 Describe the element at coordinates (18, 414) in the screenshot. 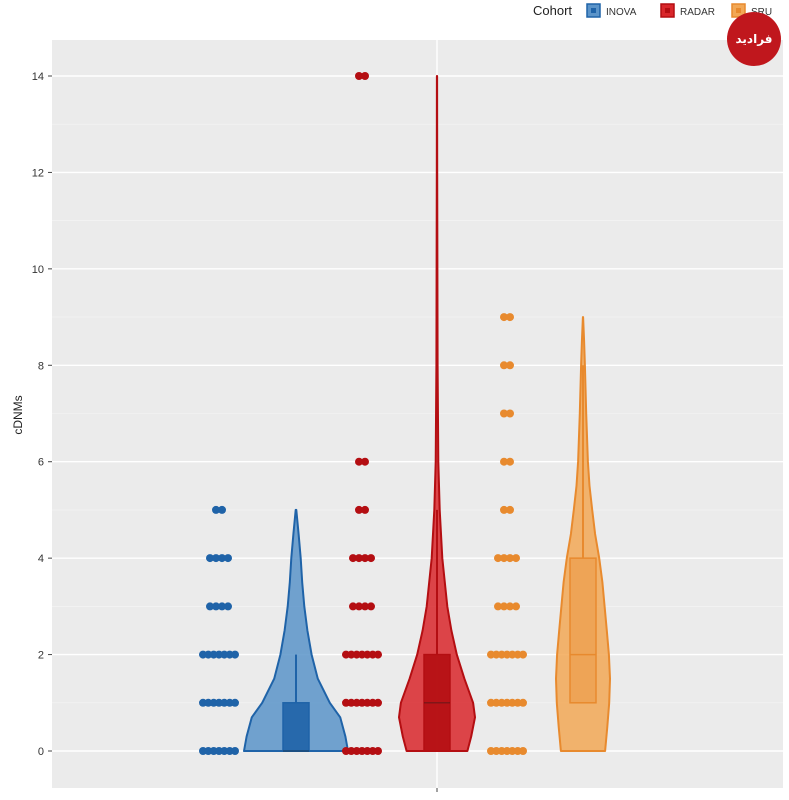

I see `y-axis-title: cDNMs` at that location.